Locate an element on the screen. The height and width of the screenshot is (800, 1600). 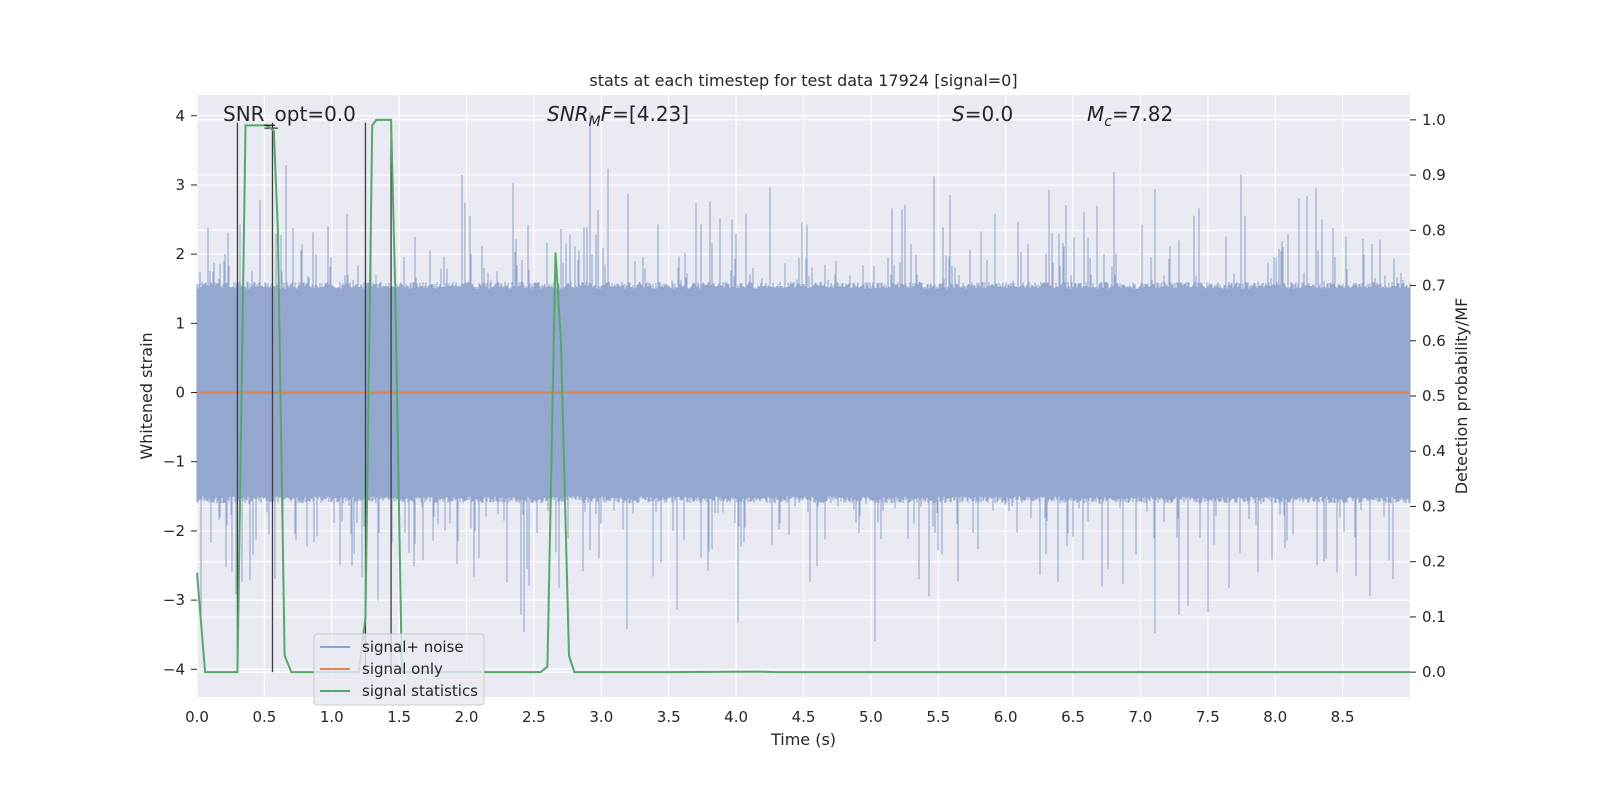
legend-label-signal-noise: signal+ noise is located at coordinates (413, 647).